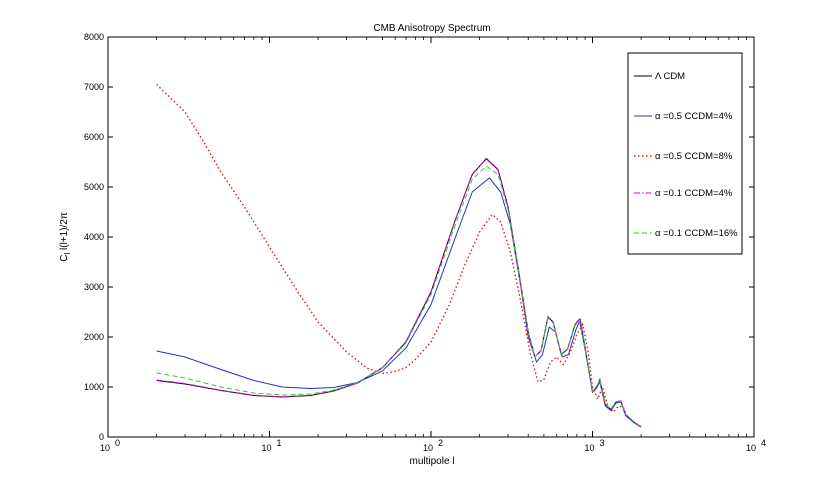  I want to click on legend-label: α =0.5 CCDM=8%, so click(694, 156).